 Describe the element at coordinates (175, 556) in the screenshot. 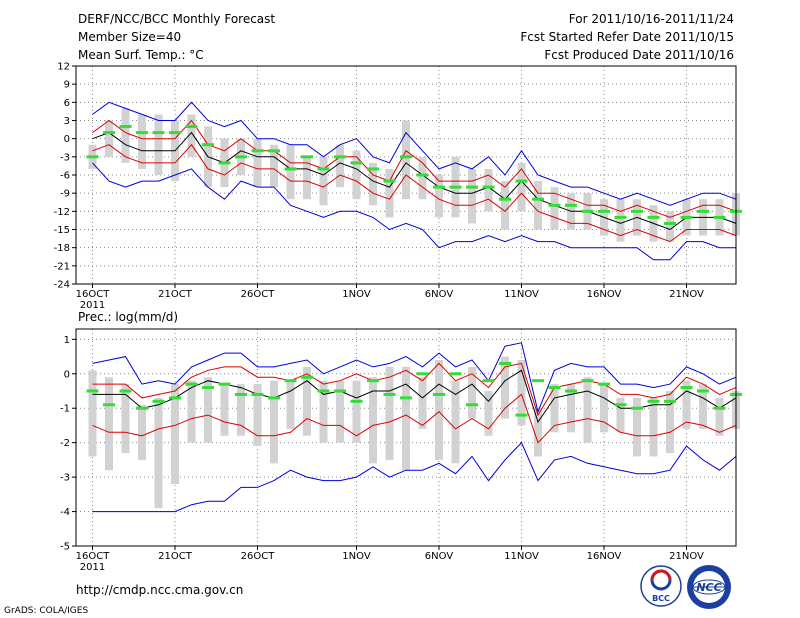

I see `x-tick-label: 21OCT` at that location.